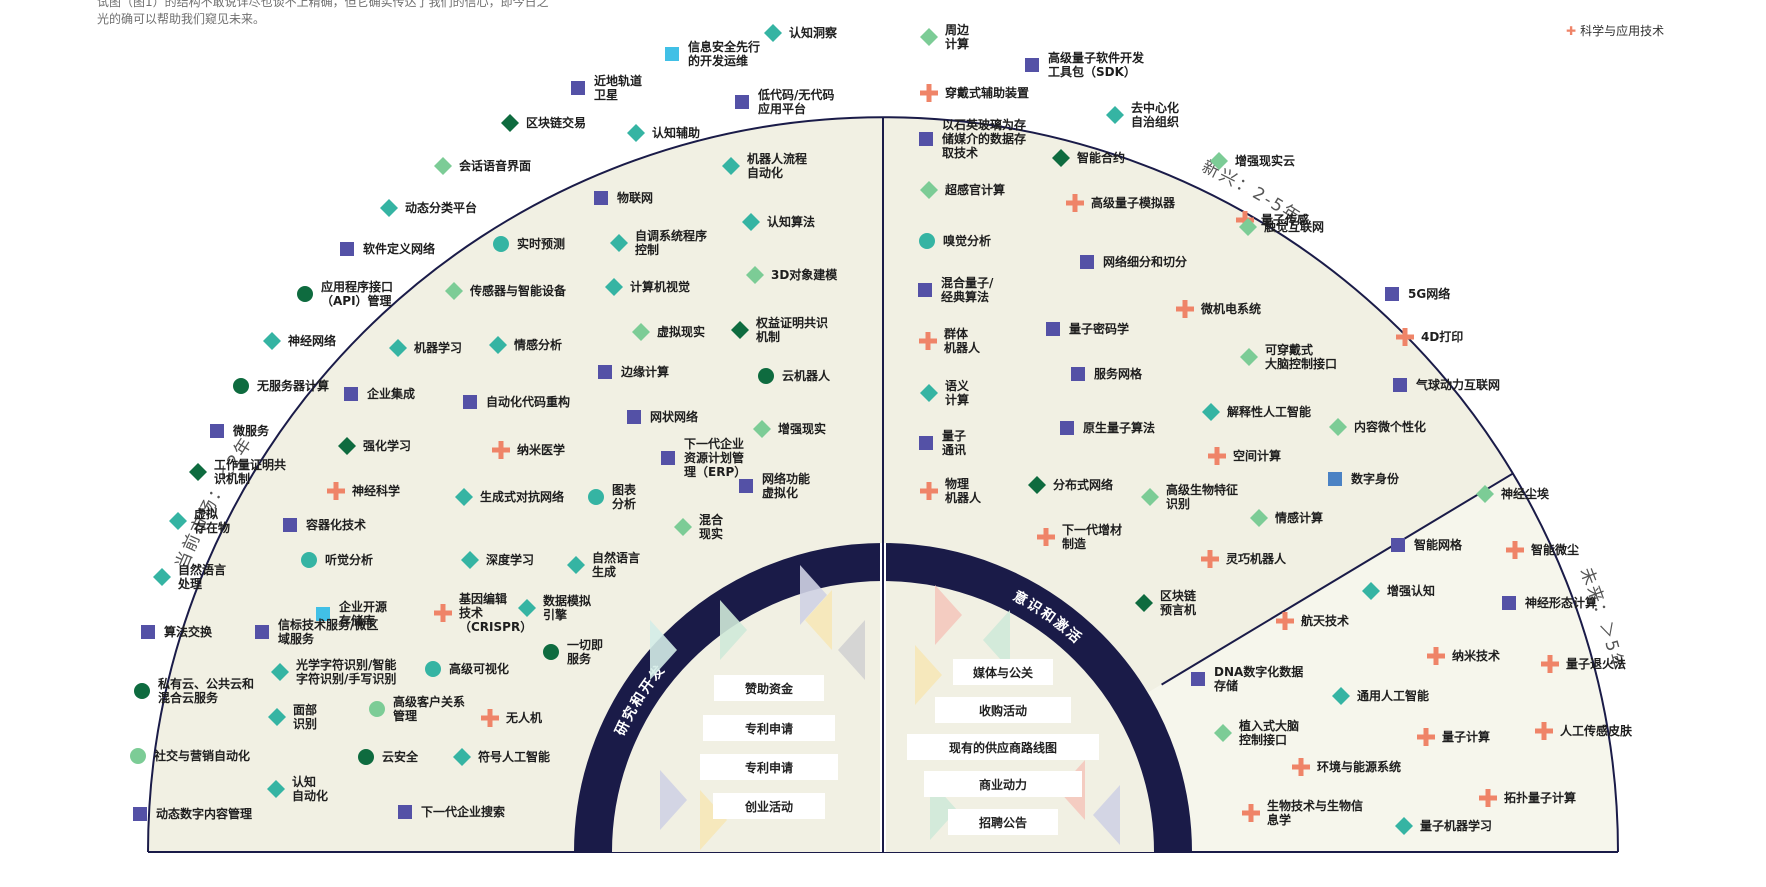 The height and width of the screenshot is (887, 1766). Describe the element at coordinates (1596, 663) in the screenshot. I see `future-item-label: 量子退火法` at that location.